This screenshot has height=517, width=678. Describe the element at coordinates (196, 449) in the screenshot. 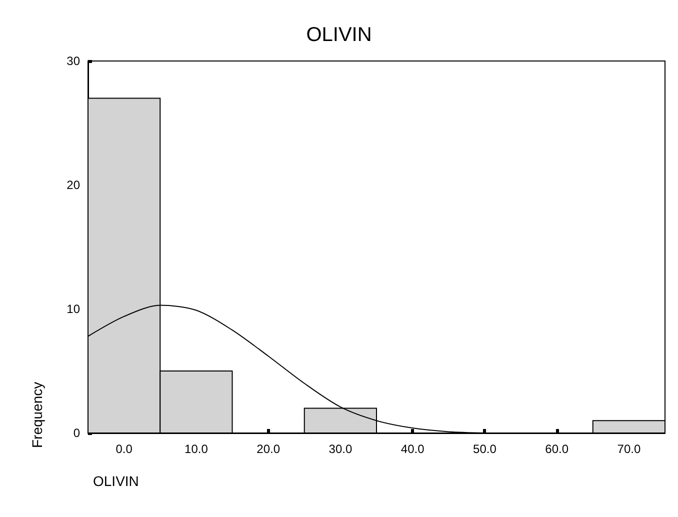

I see `x-tick-label: 10.0` at that location.